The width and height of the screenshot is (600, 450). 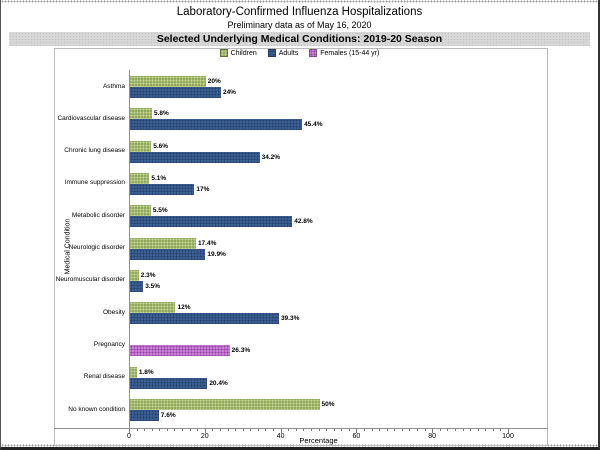 I want to click on value-label-females-8: 26.3%, so click(x=241, y=351).